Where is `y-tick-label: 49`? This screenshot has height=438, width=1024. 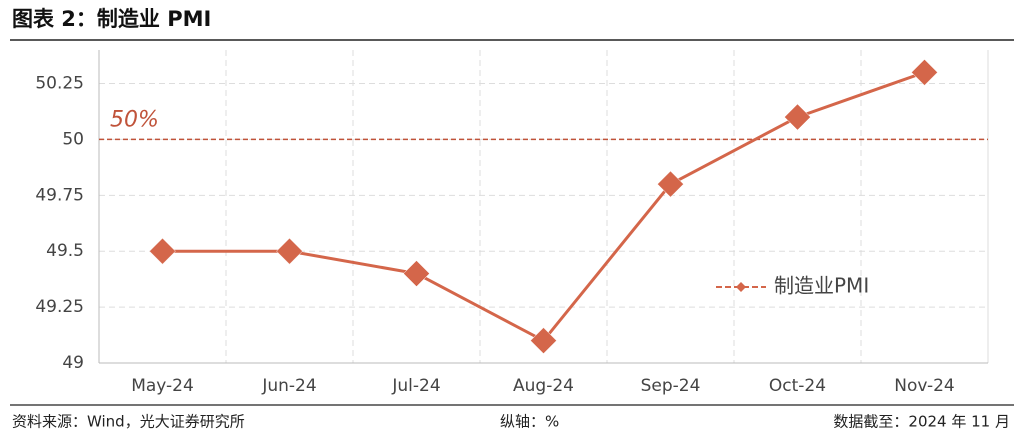
y-tick-label: 49 is located at coordinates (73, 363).